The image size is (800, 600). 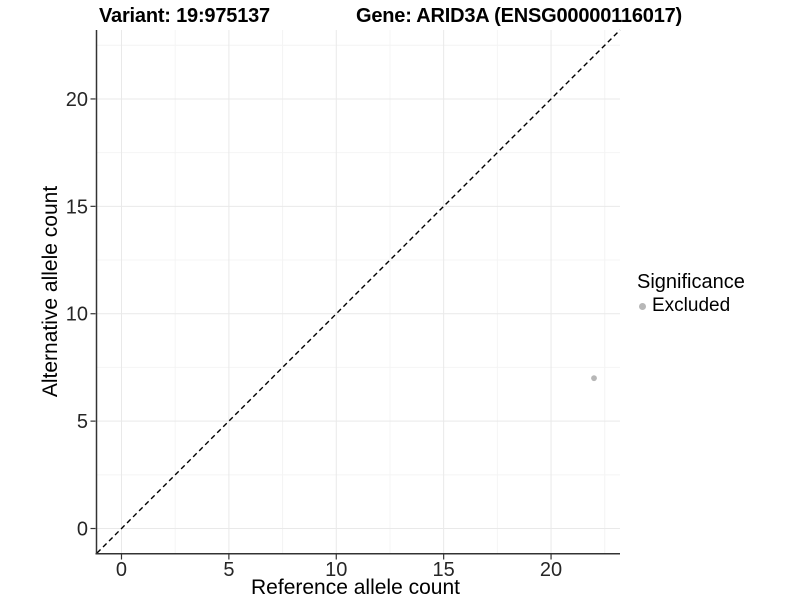 I want to click on x-axis-title: Reference allele count, so click(x=355, y=587).